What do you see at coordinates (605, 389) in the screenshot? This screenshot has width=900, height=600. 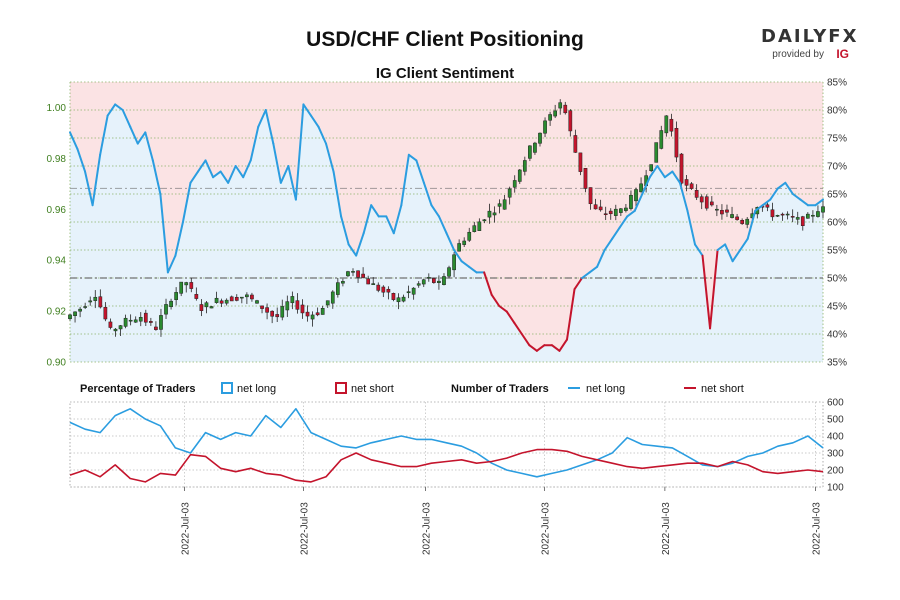 I see `legend-num-long: net long` at bounding box center [605, 389].